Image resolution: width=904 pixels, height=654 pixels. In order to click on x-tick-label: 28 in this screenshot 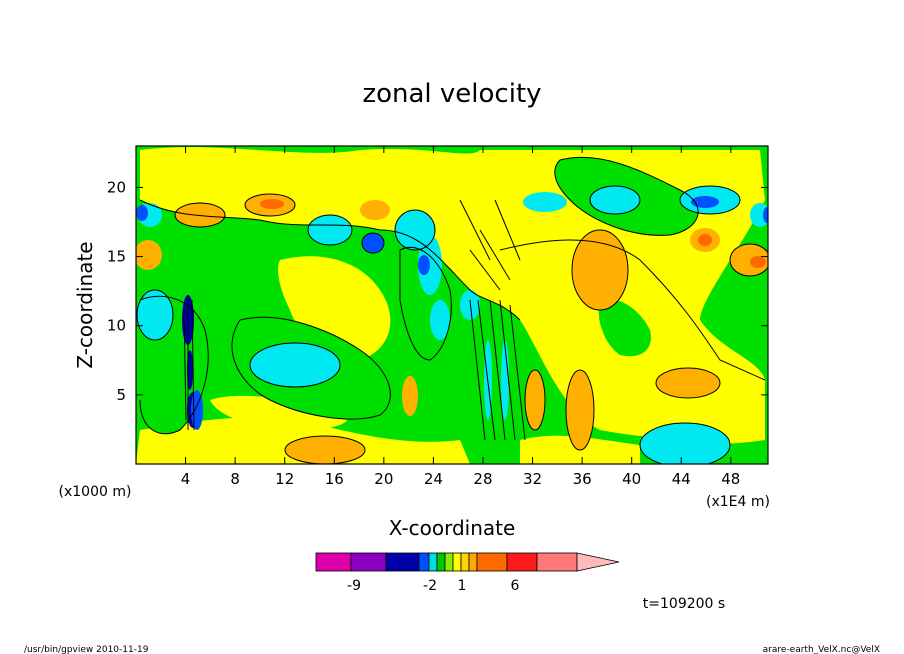, I will do `click(482, 479)`.